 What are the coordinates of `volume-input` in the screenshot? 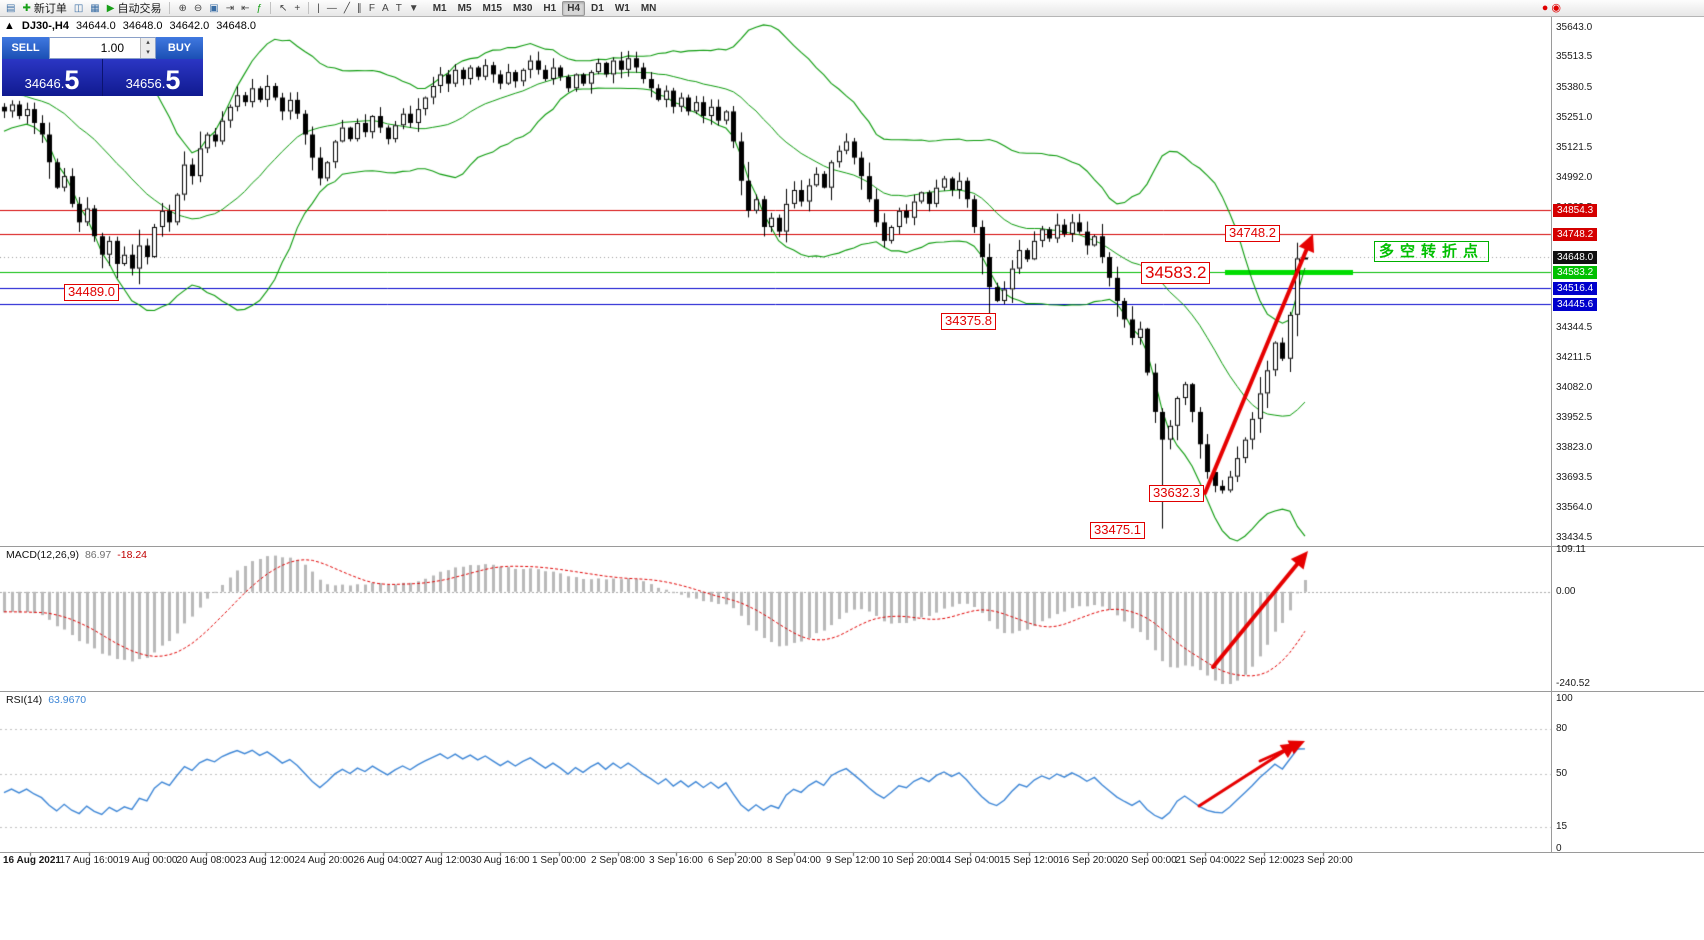 It's located at (88, 48).